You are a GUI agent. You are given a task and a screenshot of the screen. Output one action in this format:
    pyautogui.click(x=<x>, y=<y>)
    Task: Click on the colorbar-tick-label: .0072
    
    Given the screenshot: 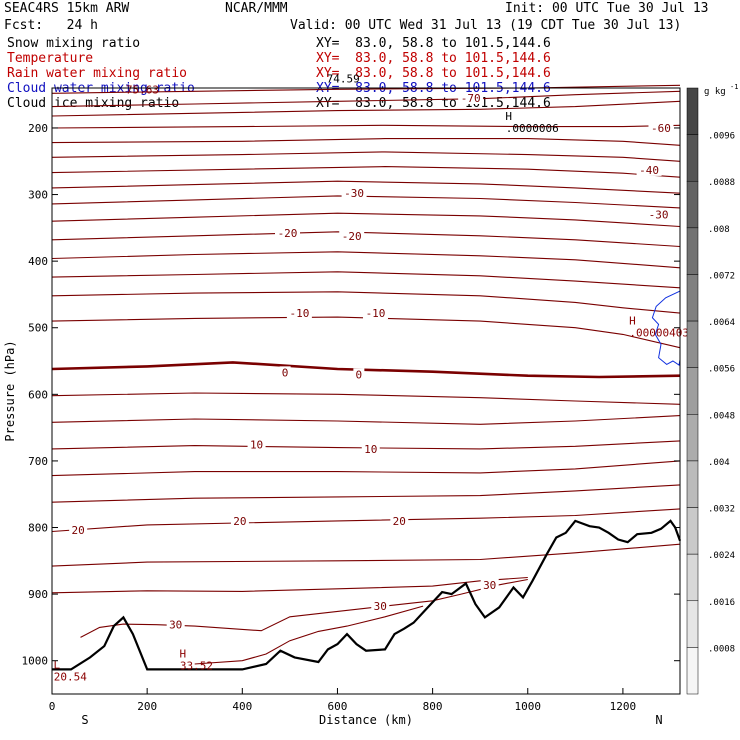 What is the action you would take?
    pyautogui.click(x=721, y=276)
    